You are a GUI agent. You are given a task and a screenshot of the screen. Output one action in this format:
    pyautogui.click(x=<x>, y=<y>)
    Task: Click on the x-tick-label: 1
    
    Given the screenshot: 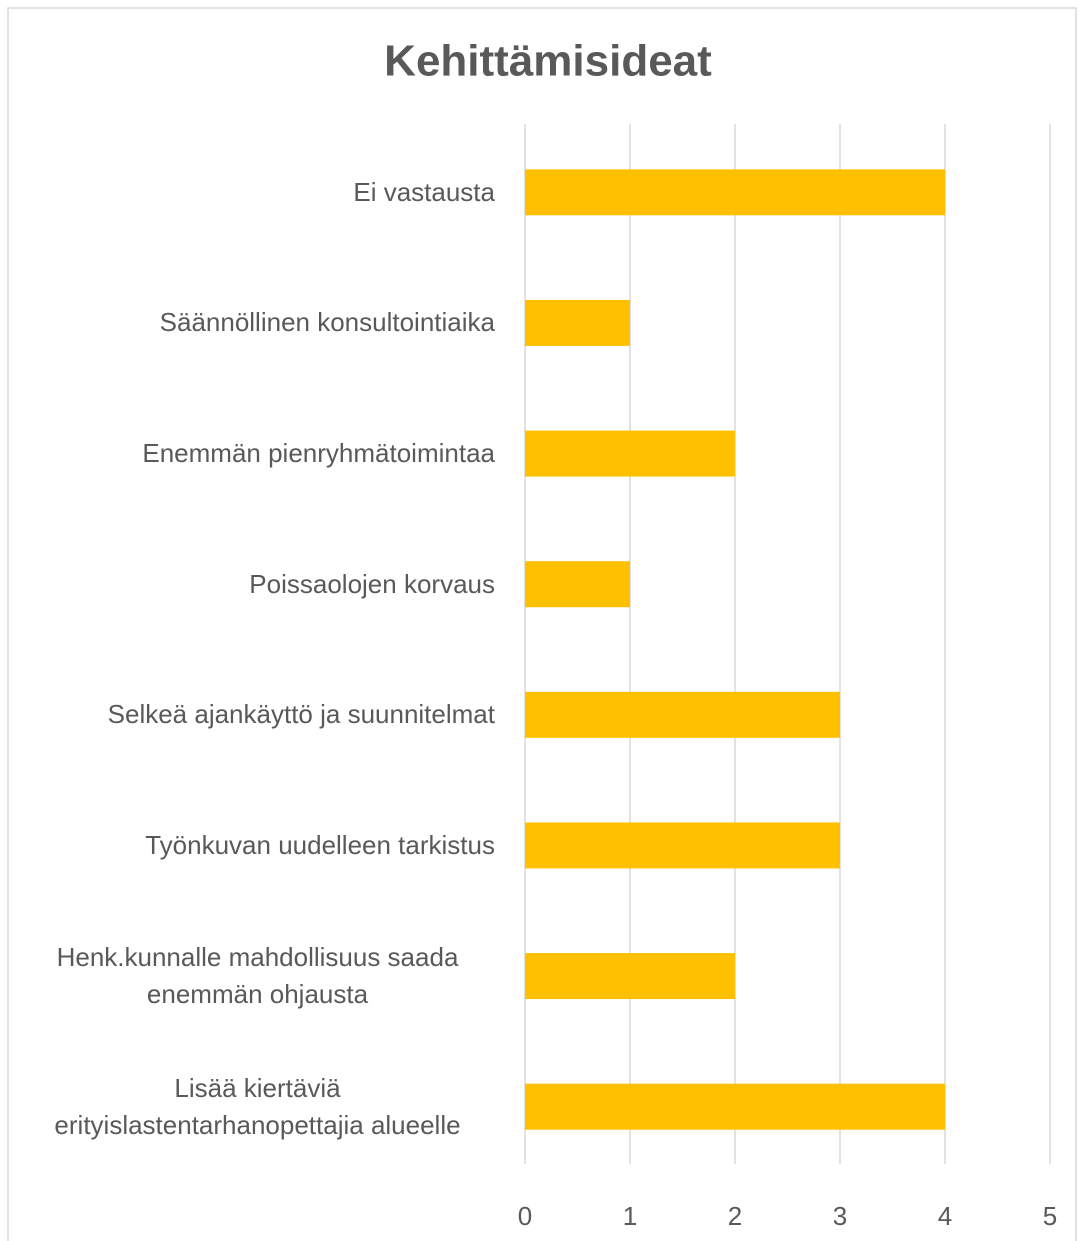 What is the action you would take?
    pyautogui.click(x=630, y=1216)
    